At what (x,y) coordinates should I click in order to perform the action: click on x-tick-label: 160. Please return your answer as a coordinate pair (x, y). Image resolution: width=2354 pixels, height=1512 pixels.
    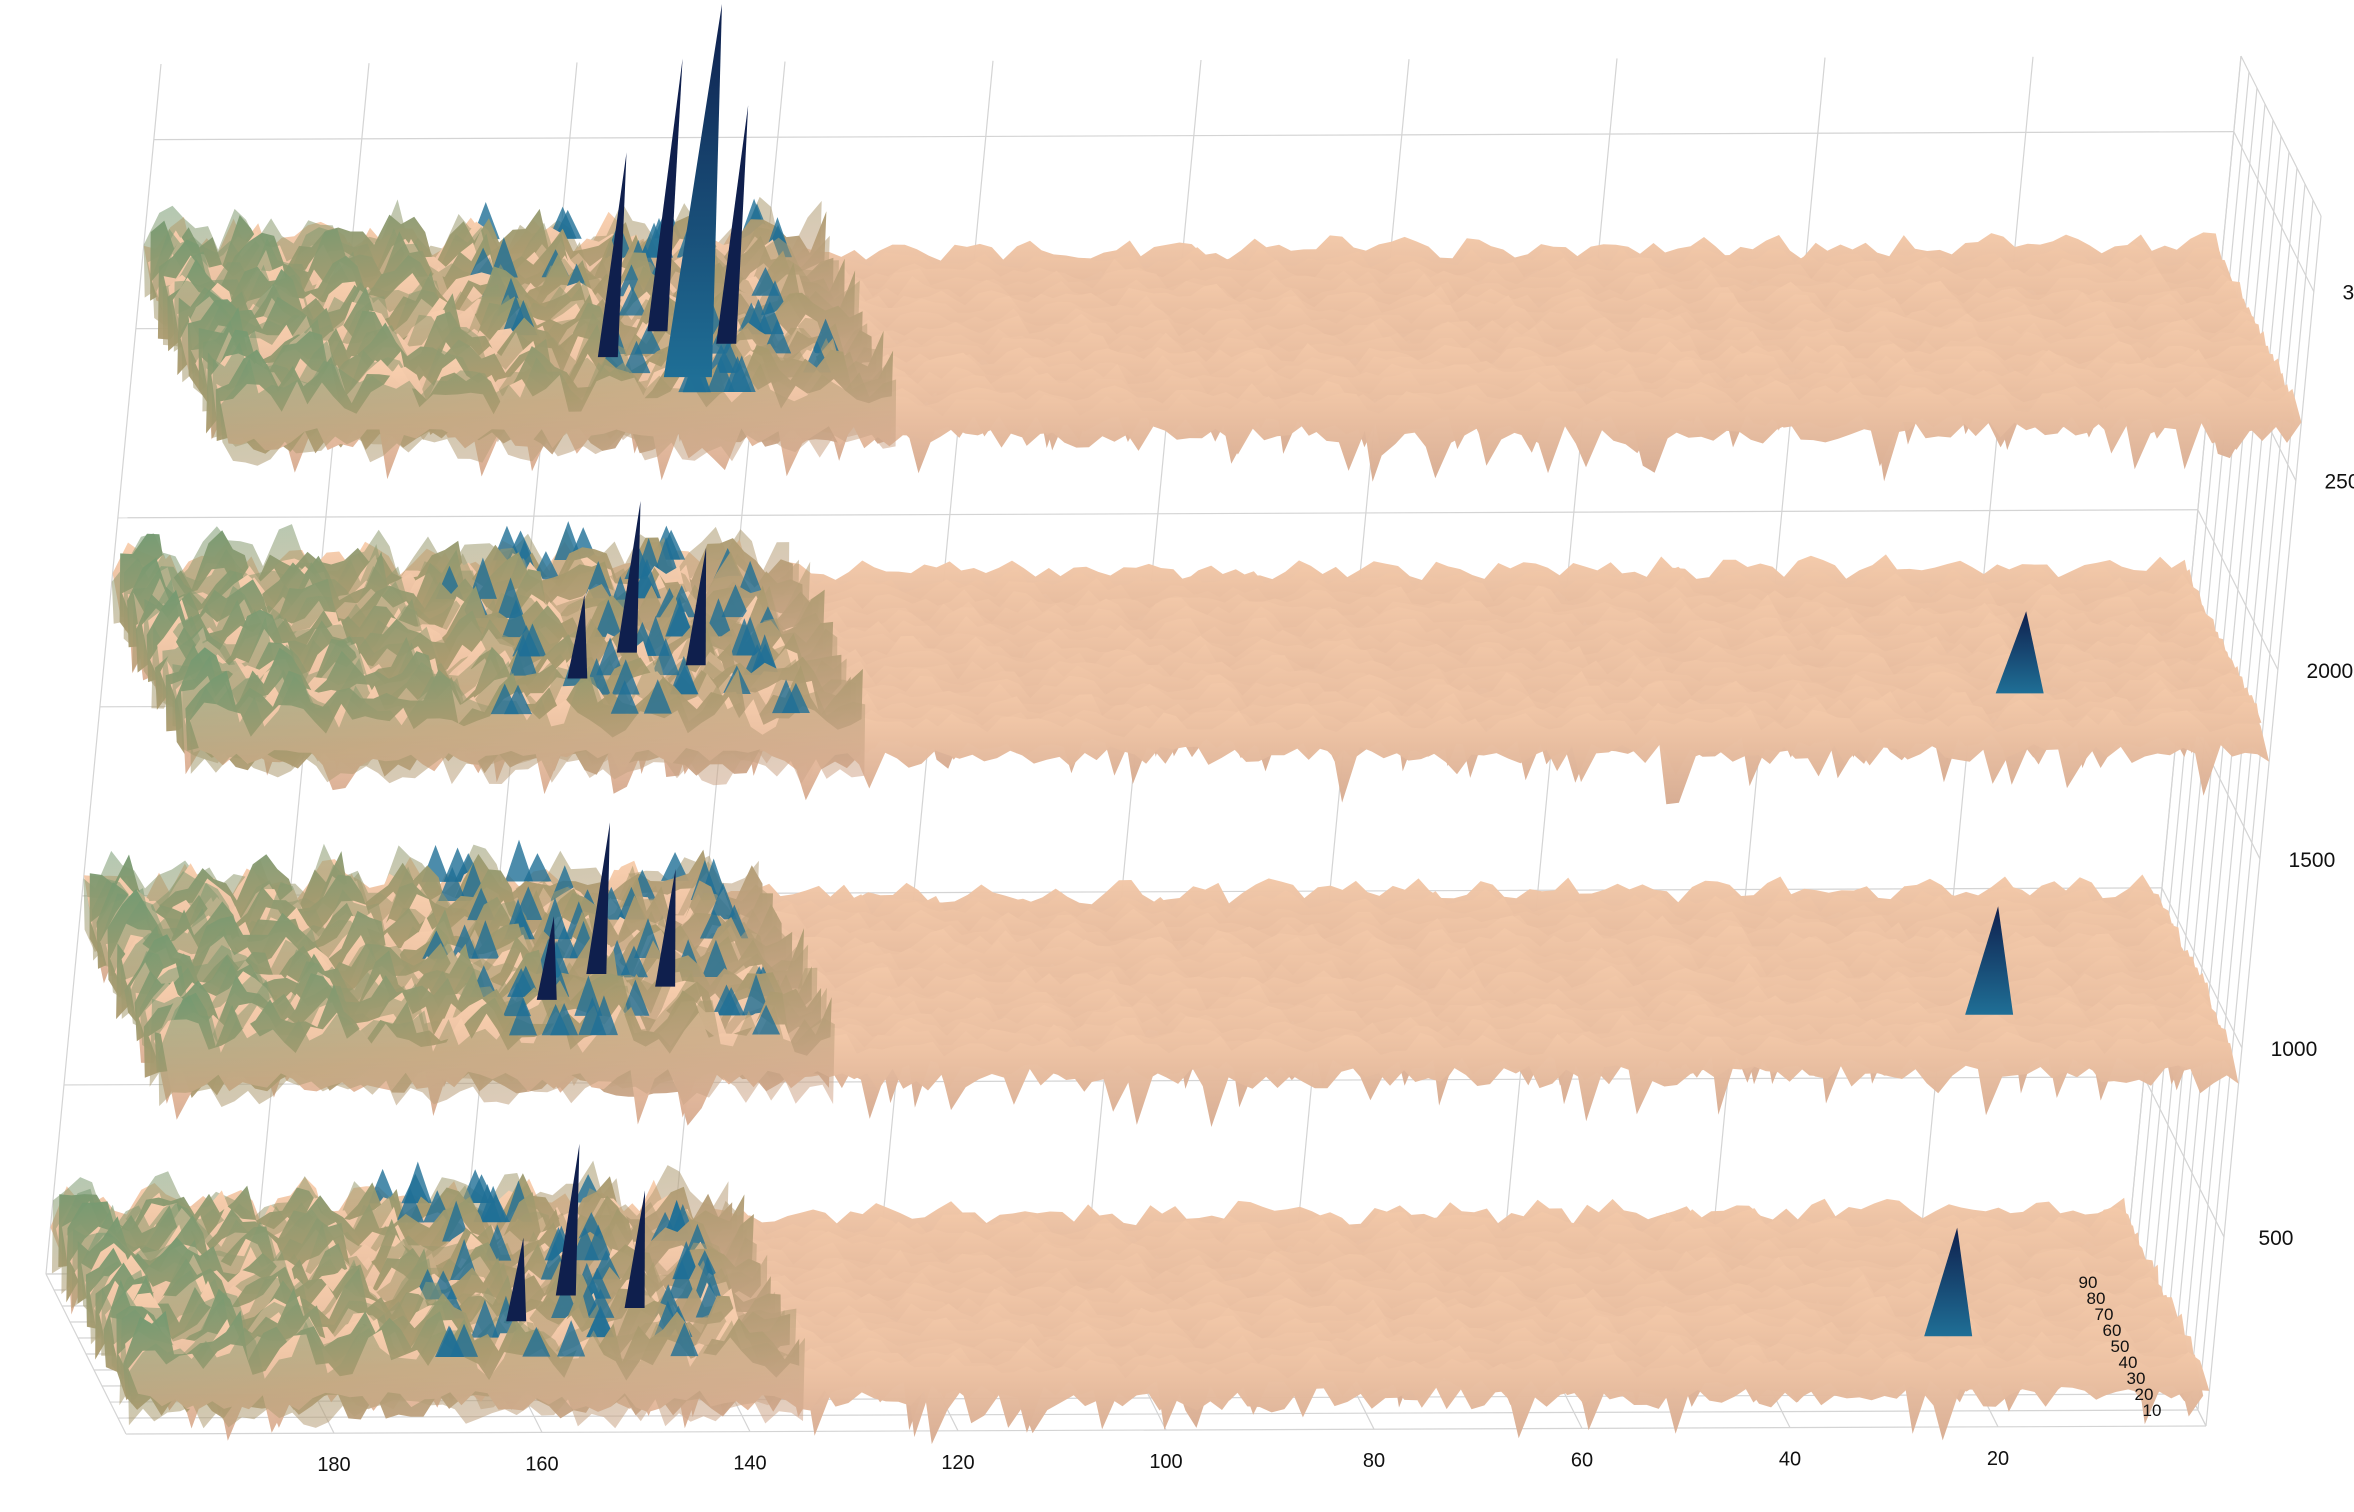
    Looking at the image, I should click on (541, 1464).